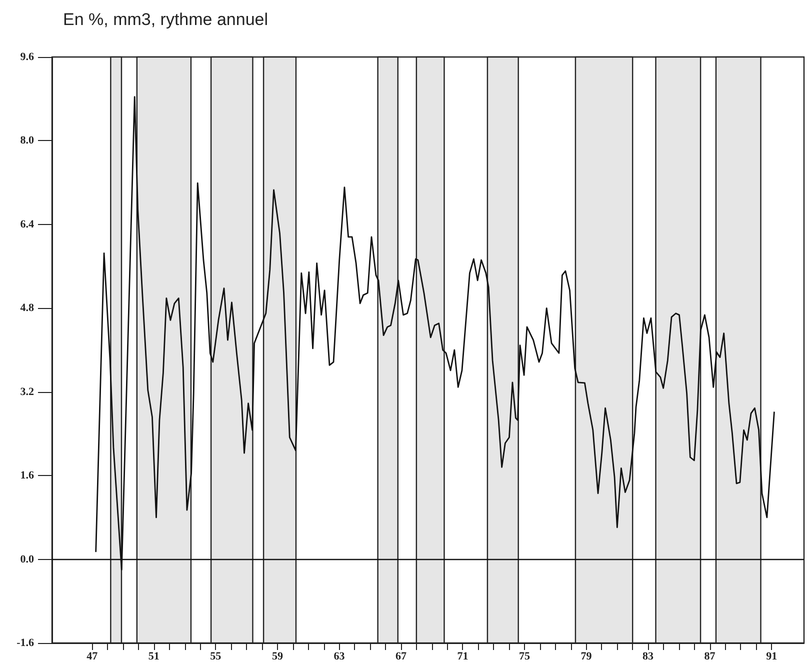 Image resolution: width=808 pixels, height=667 pixels. What do you see at coordinates (27, 224) in the screenshot?
I see `y-tick-label: 6.4` at bounding box center [27, 224].